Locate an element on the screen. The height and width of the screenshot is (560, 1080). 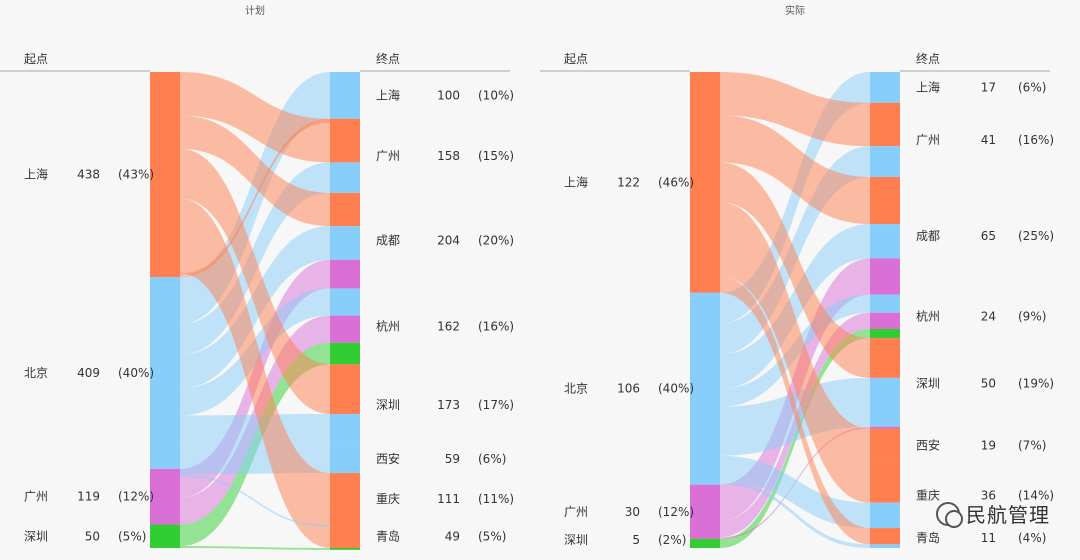
target-pct: (25%) is located at coordinates (1036, 236).